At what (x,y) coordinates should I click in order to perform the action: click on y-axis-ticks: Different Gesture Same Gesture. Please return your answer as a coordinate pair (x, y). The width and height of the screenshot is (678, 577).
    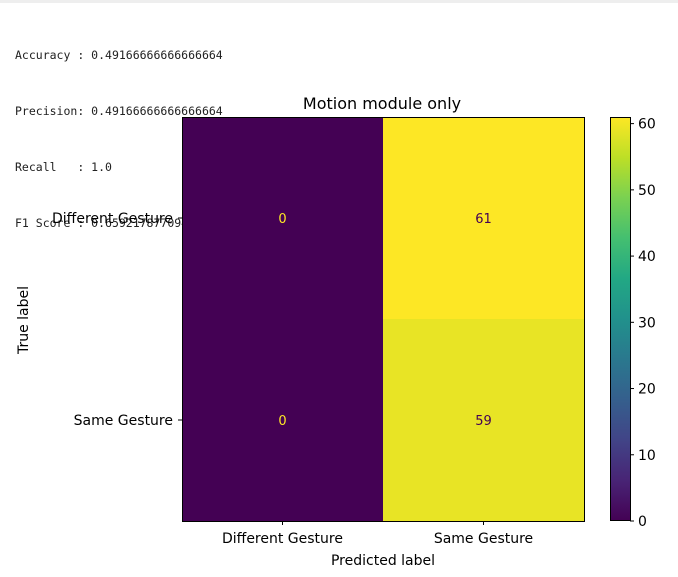
    Looking at the image, I should click on (117, 320).